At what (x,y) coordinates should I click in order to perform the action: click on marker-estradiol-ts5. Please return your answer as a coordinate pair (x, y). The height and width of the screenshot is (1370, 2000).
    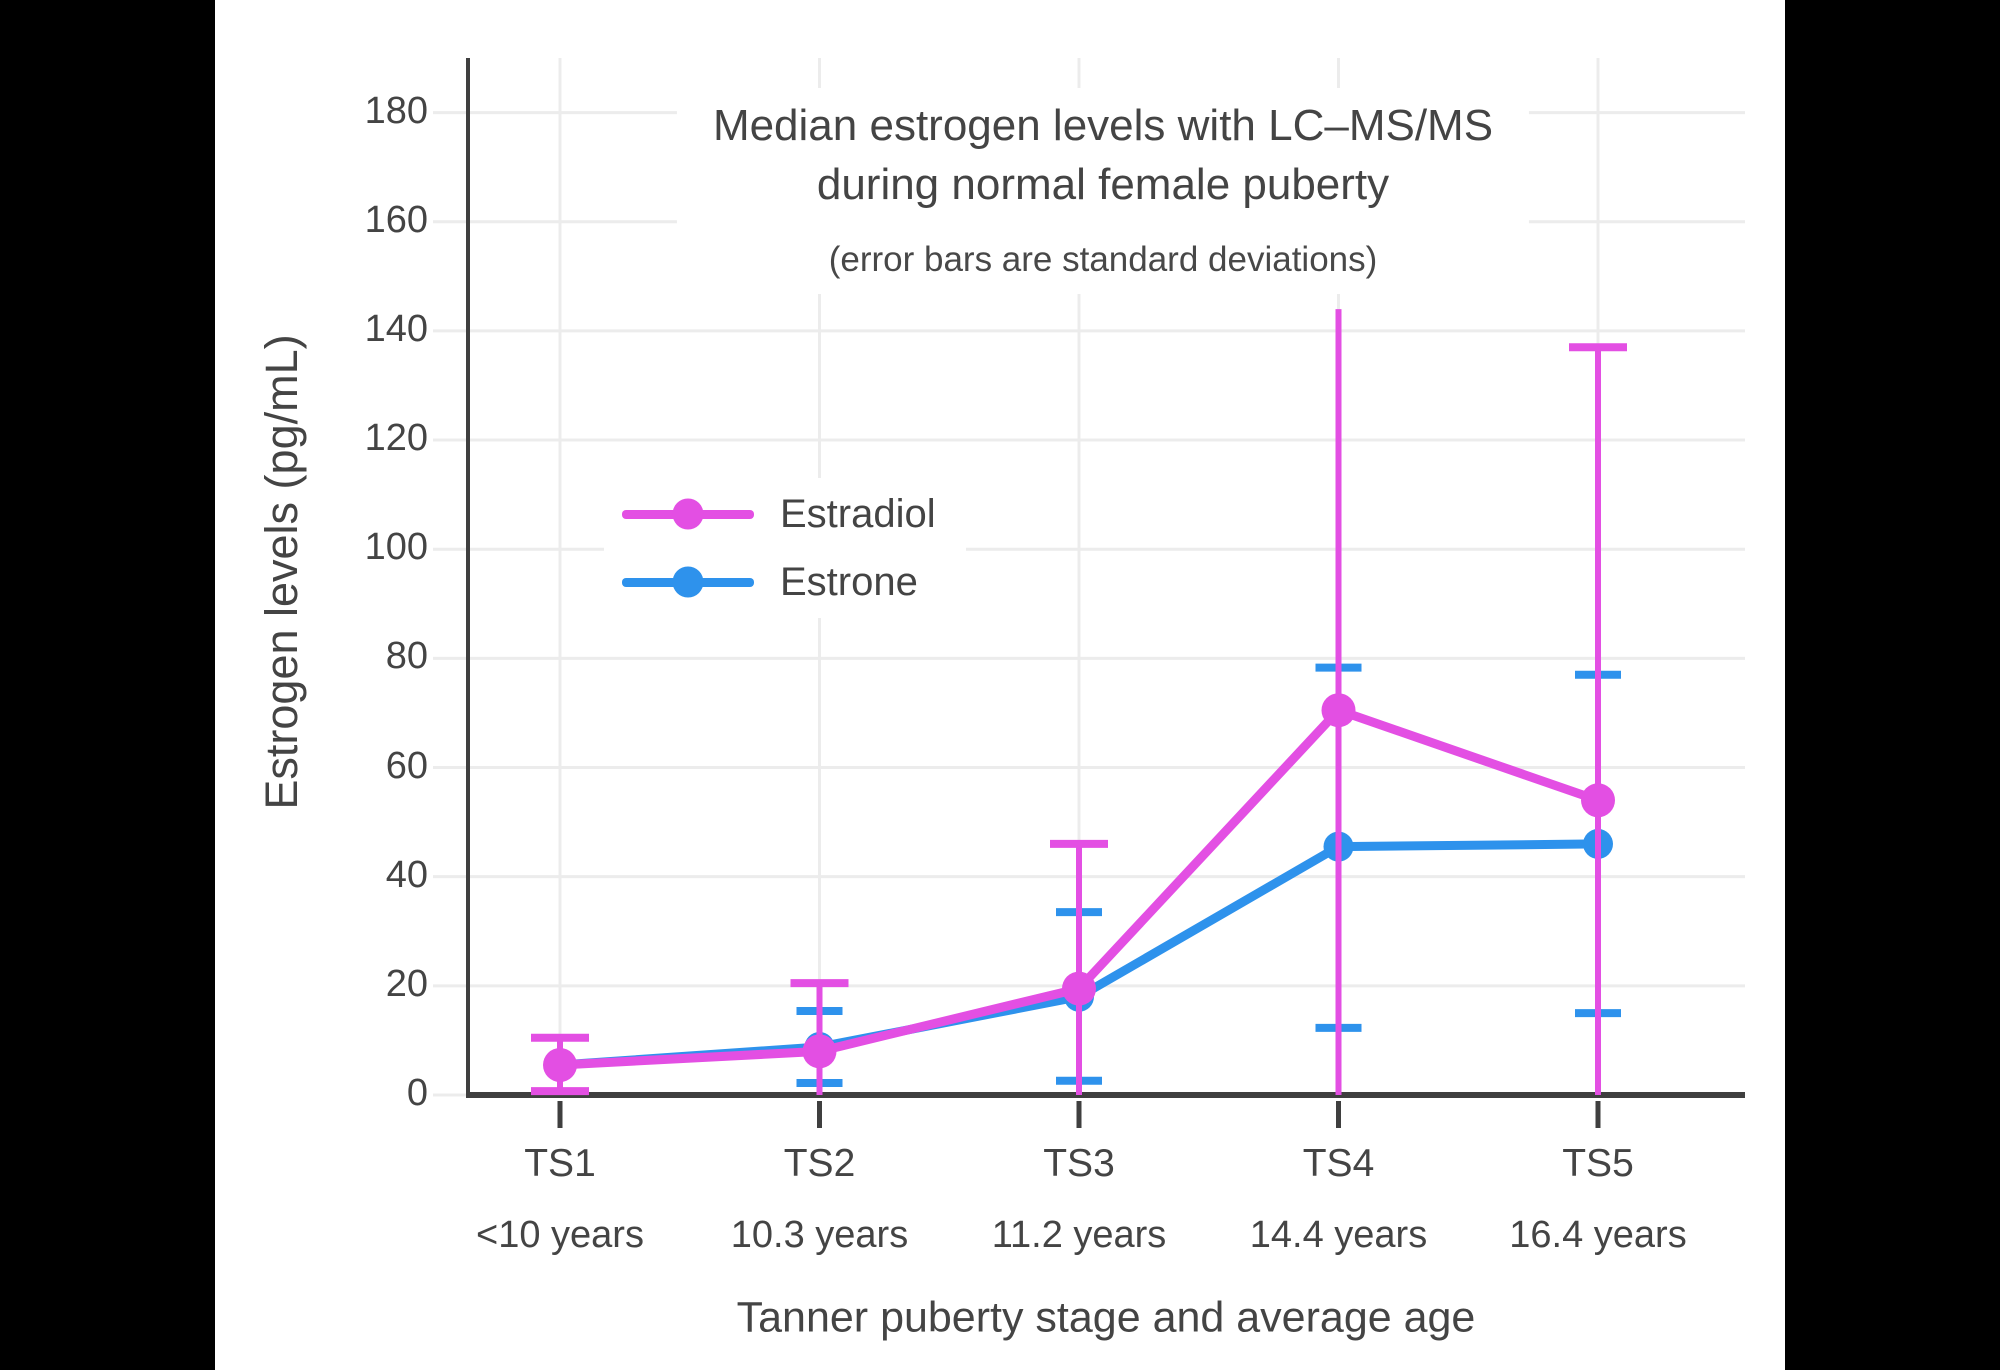
    Looking at the image, I should click on (1598, 800).